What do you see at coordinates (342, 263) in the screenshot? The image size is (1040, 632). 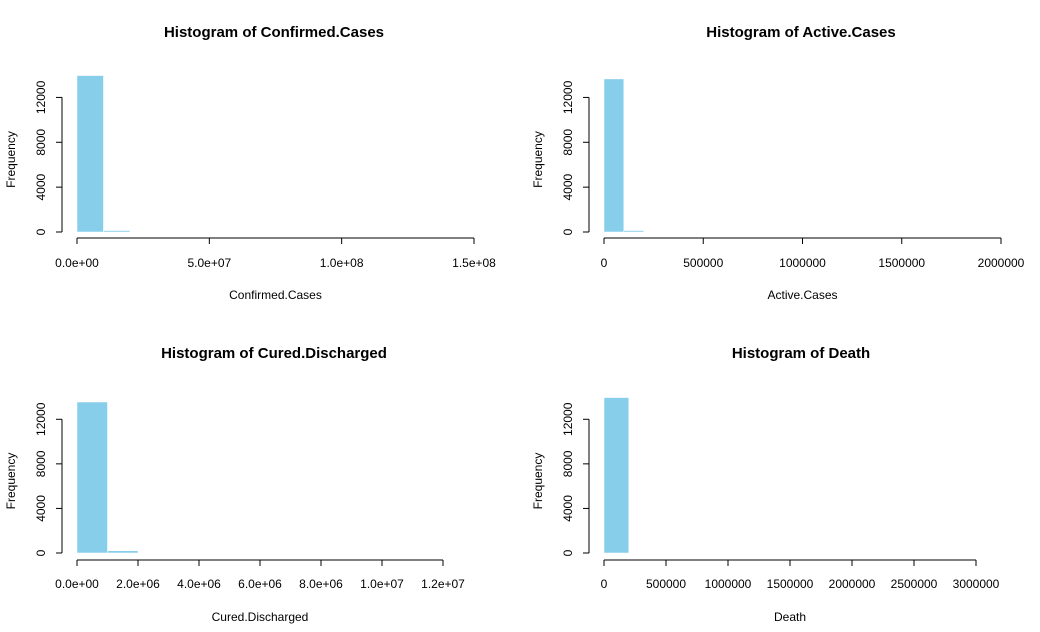 I see `x-tick-label: 1.0e+08` at bounding box center [342, 263].